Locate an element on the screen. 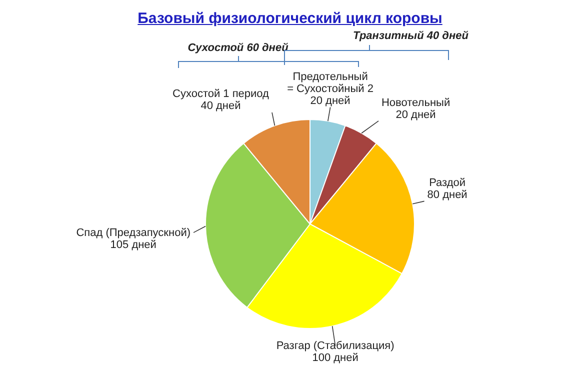  text: Сухостой 60 дней is located at coordinates (238, 48).